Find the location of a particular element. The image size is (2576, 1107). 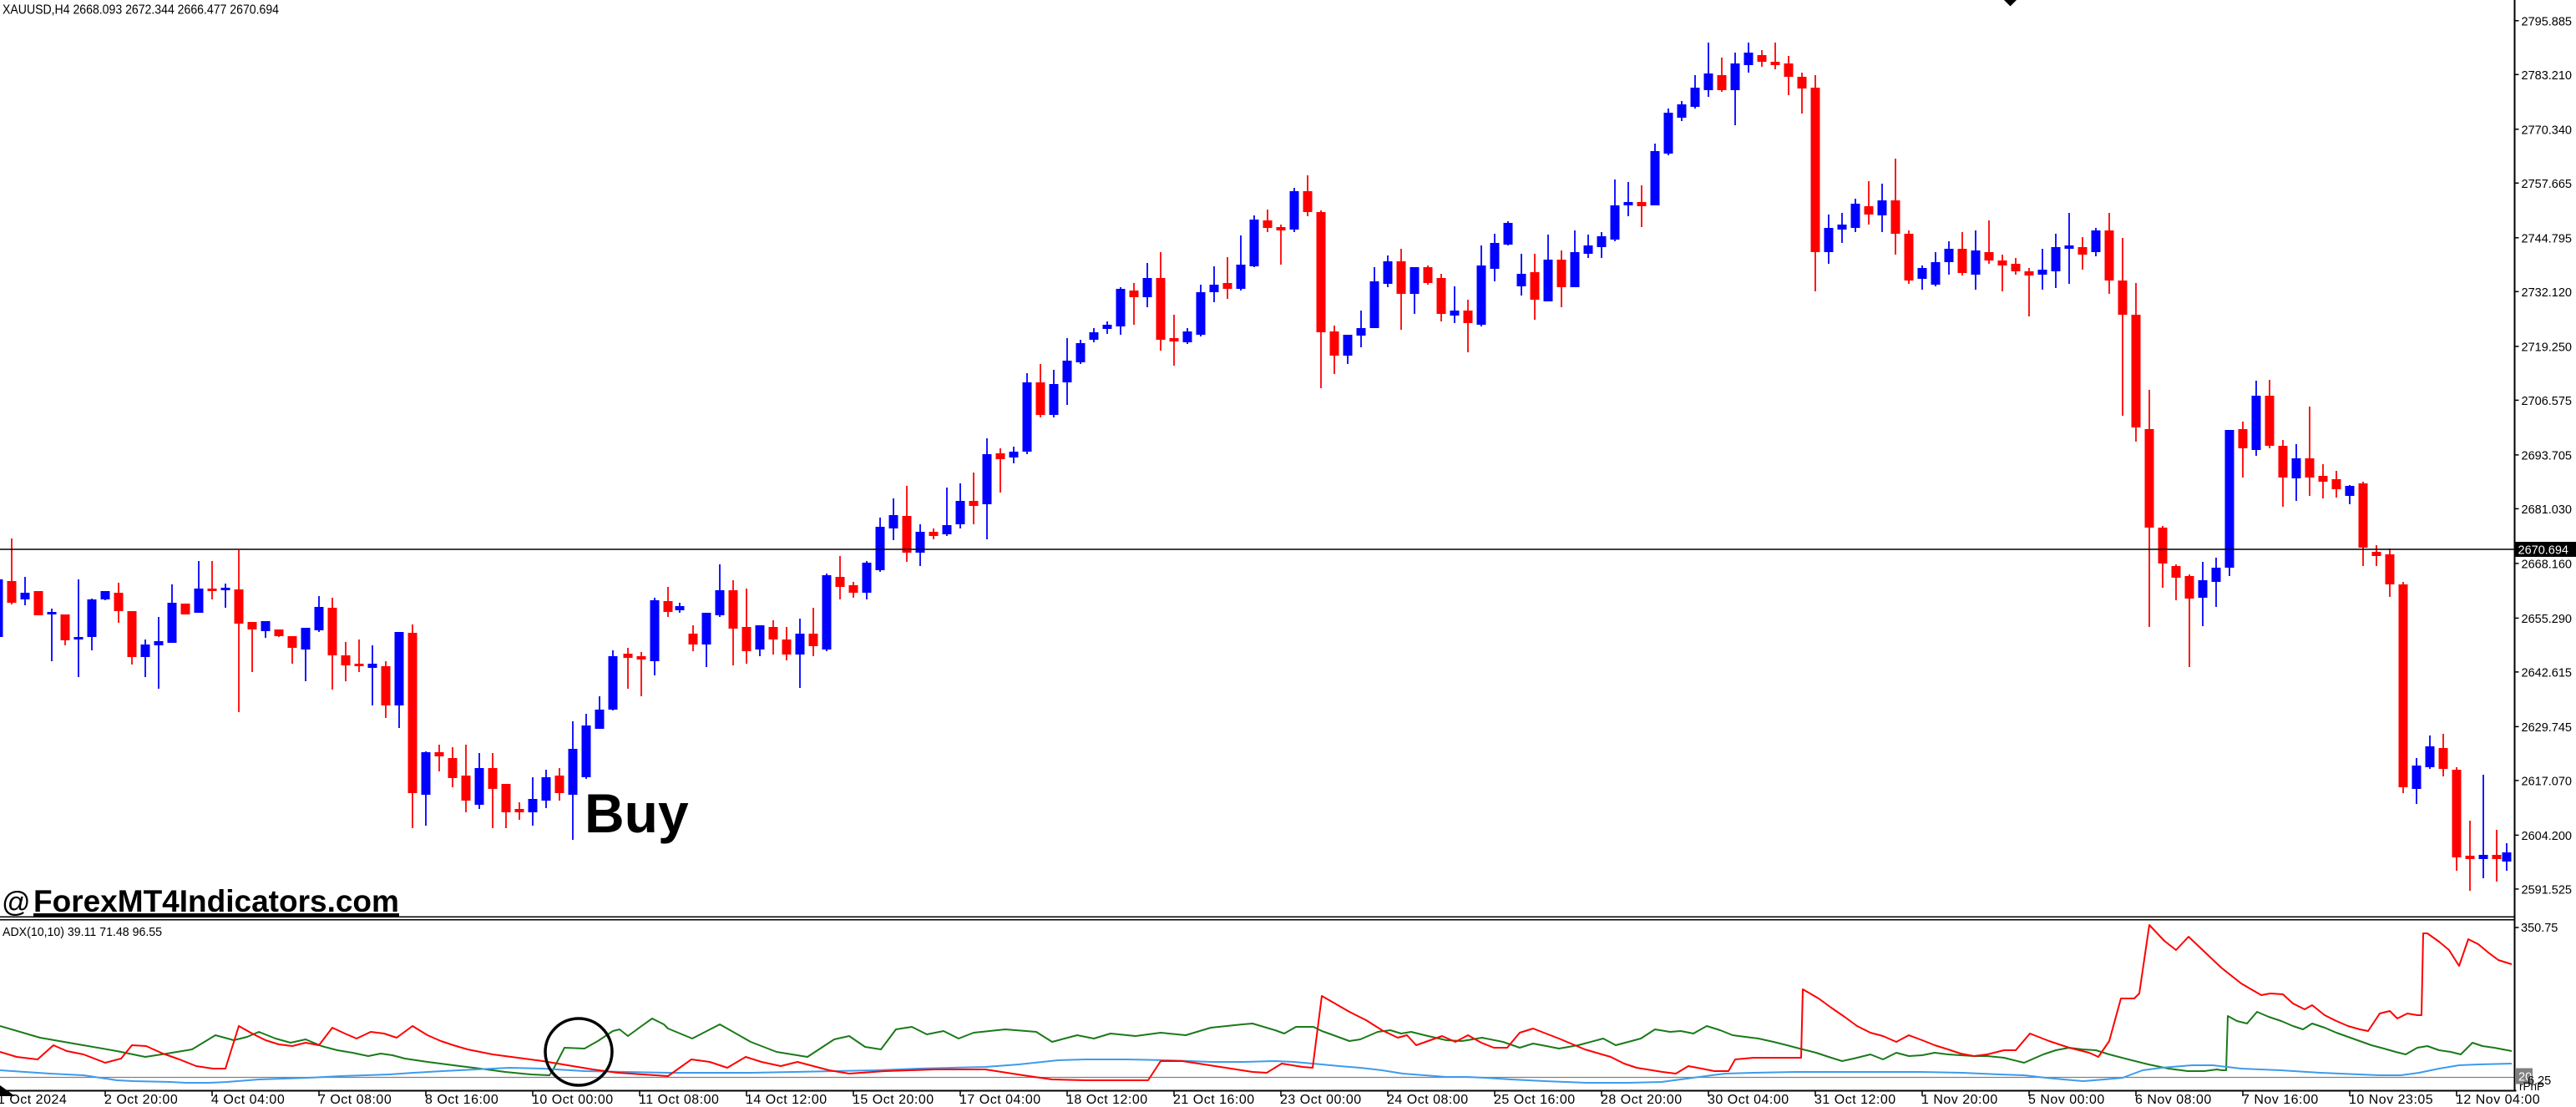

svg-text: 2783.210 is located at coordinates (2547, 76).